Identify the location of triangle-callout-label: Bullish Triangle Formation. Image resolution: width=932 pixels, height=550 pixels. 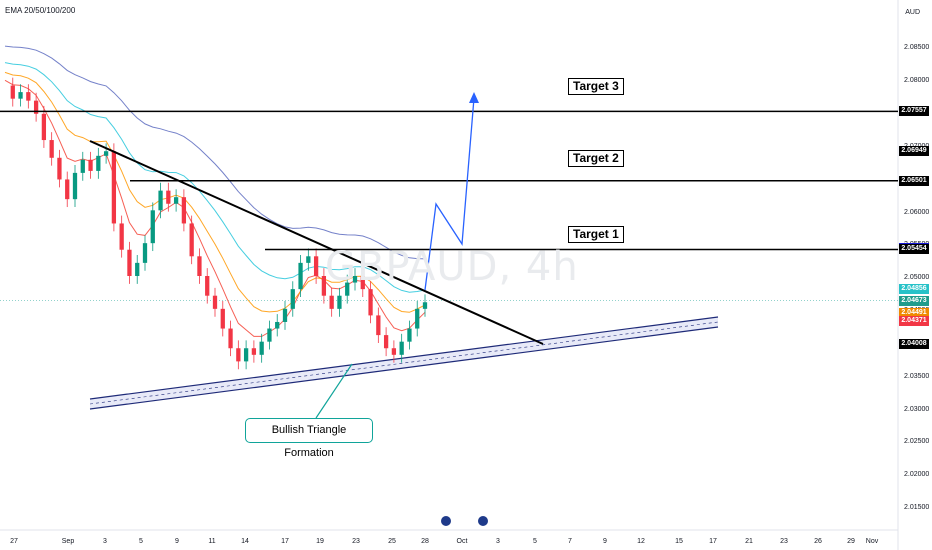
(309, 438).